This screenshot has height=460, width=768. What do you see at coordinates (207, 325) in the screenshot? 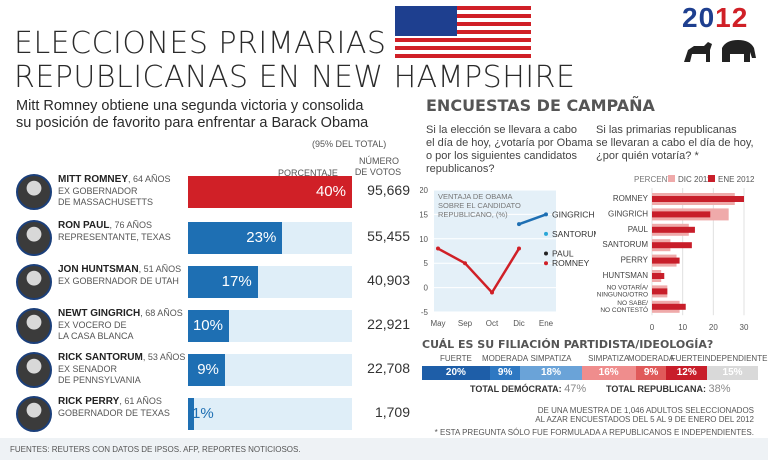
I see `pct-label: 10%` at bounding box center [207, 325].